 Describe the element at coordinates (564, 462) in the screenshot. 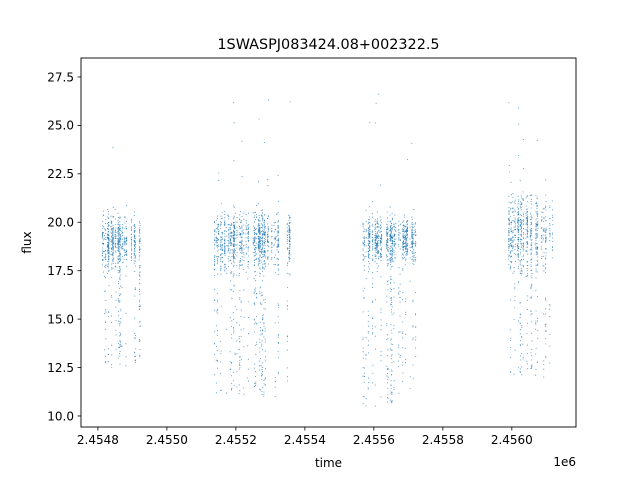

I see `x-offset-label: 1e6` at that location.